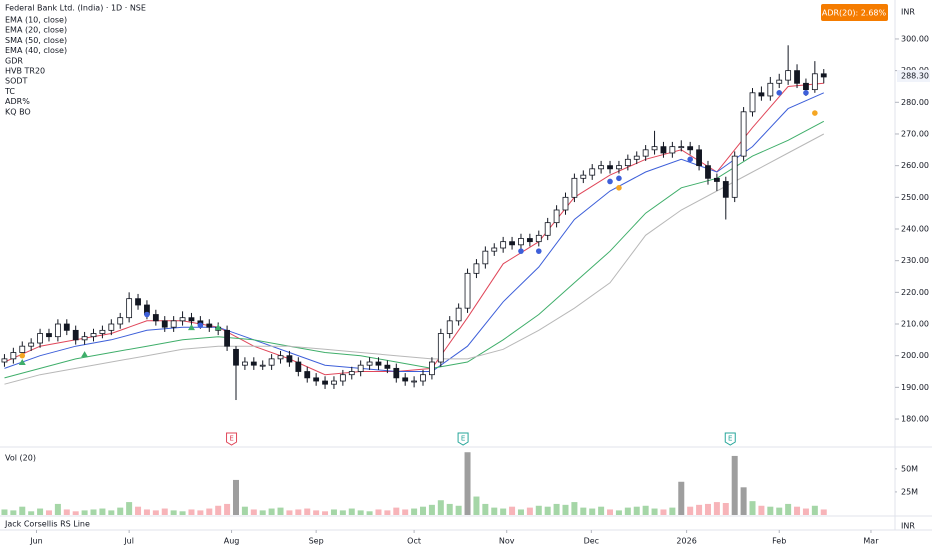  I want to click on x-tick-label: Jun, so click(36, 541).